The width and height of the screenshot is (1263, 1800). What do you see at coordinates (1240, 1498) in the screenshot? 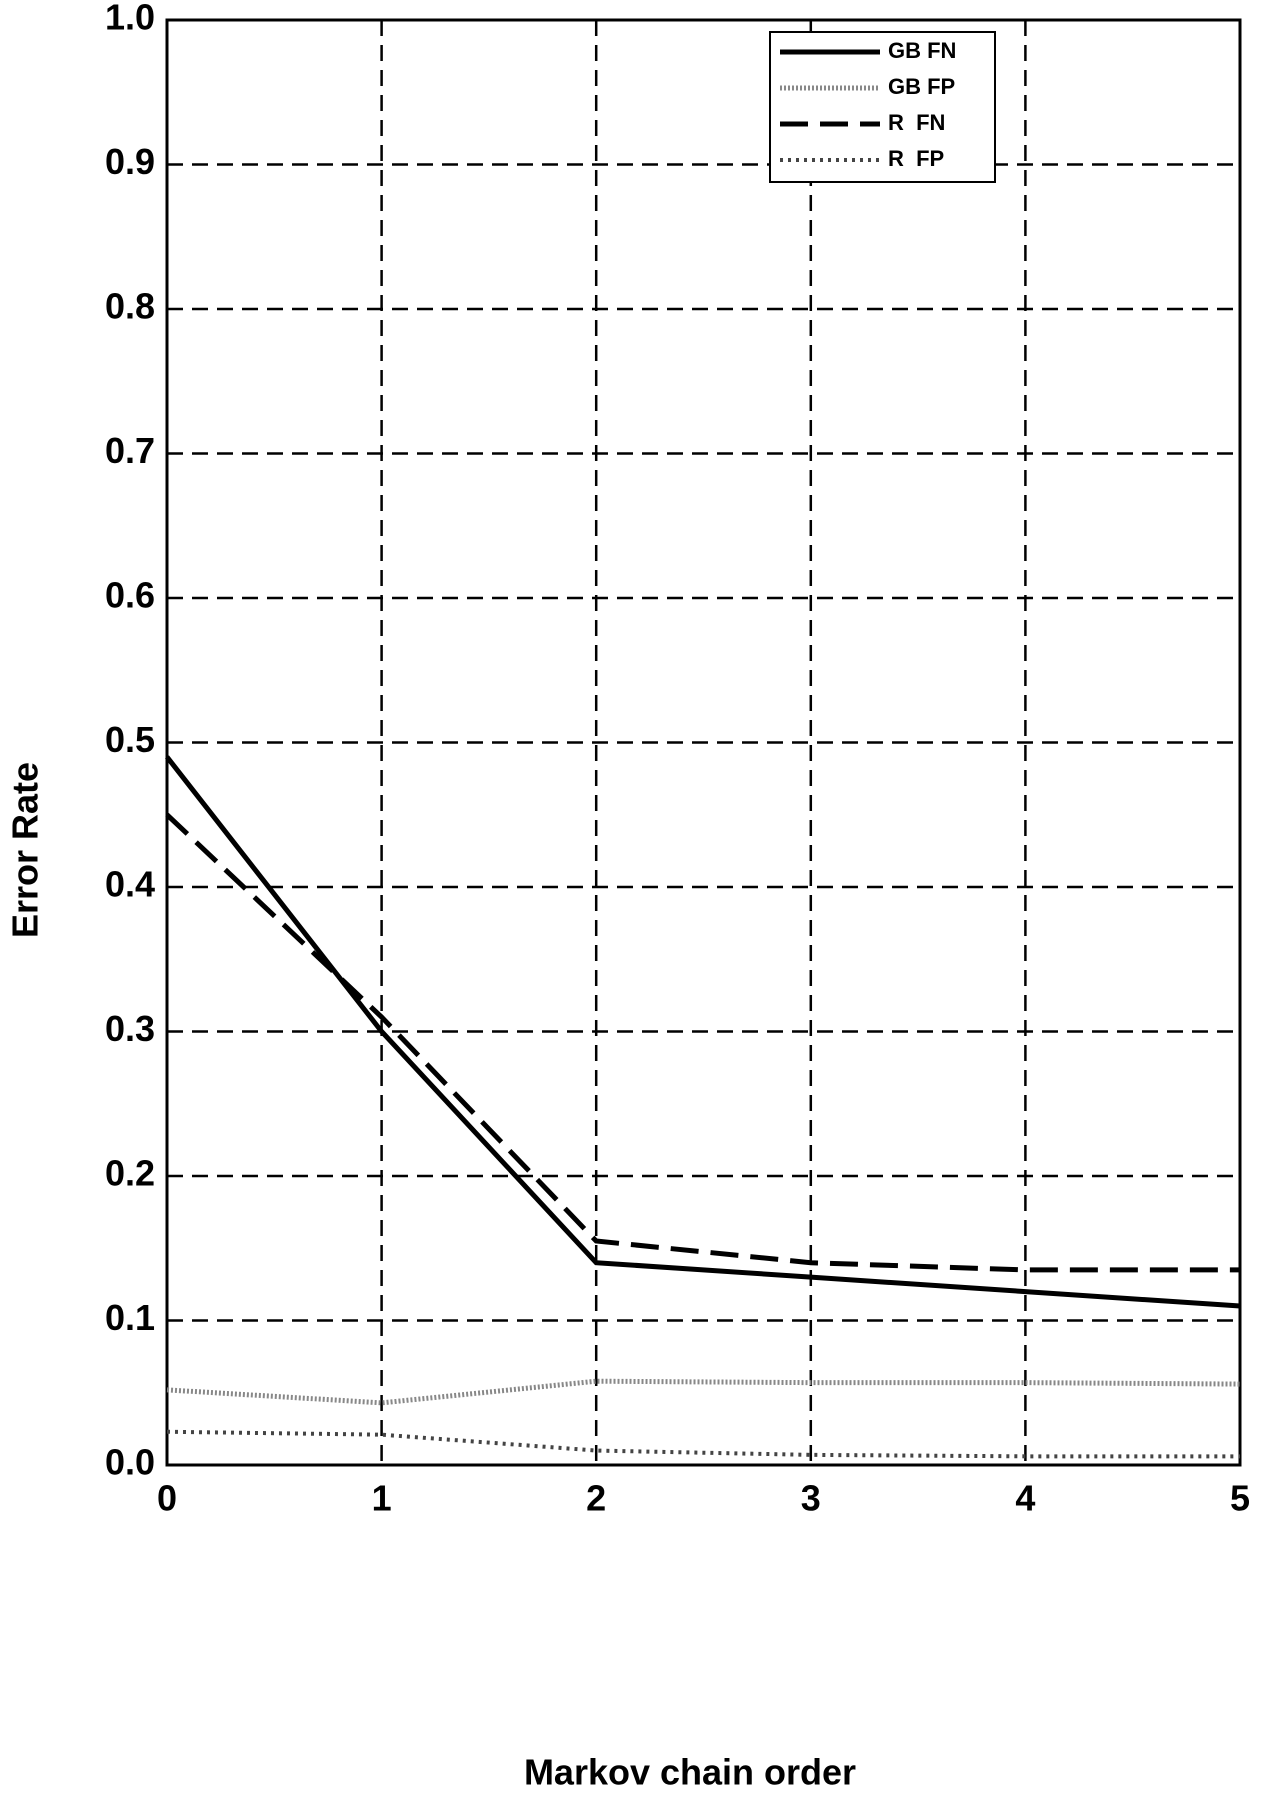
I see `x-tick-label: 5` at bounding box center [1240, 1498].